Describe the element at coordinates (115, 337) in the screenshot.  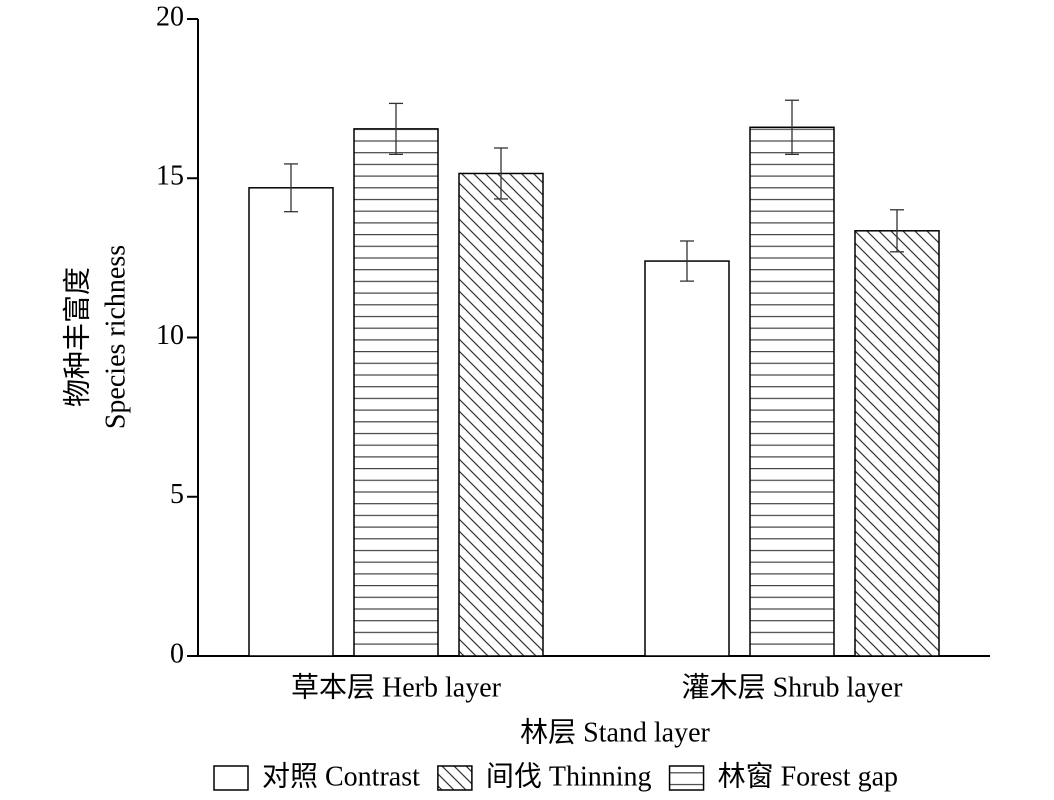
I see `y-axis-label-en: Species richness` at that location.